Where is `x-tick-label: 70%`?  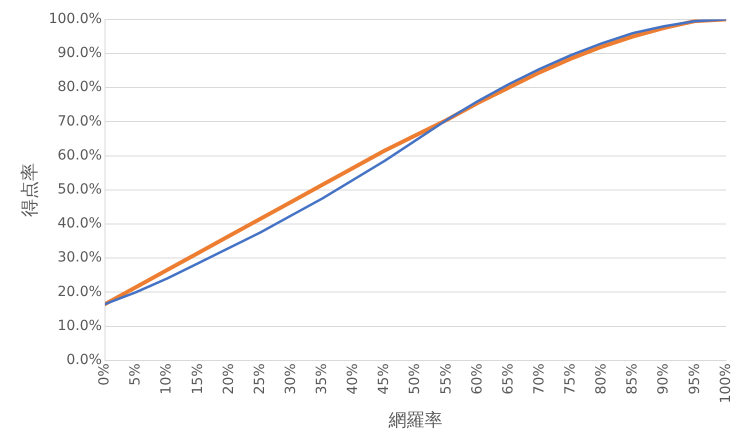 x-tick-label: 70% is located at coordinates (539, 378).